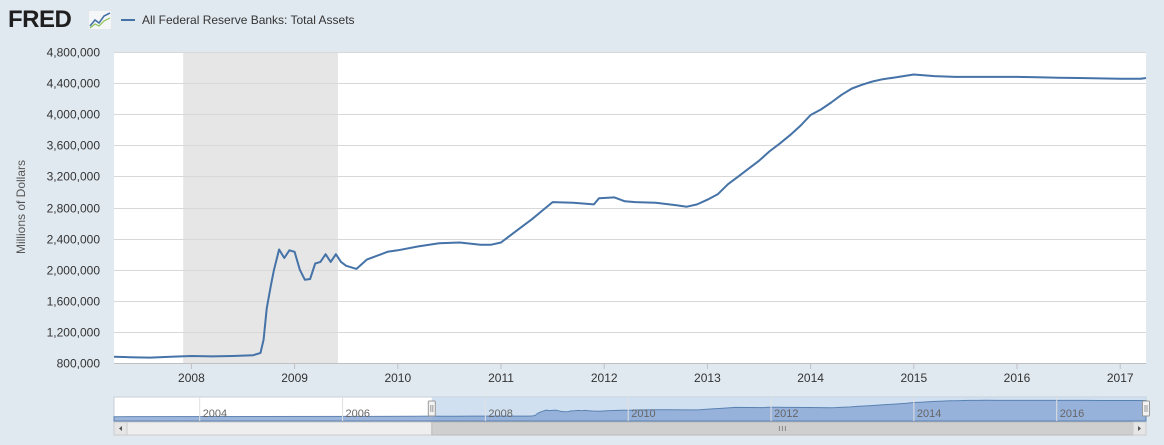  What do you see at coordinates (74, 146) in the screenshot?
I see `y-tick-label: 3,600,000` at bounding box center [74, 146].